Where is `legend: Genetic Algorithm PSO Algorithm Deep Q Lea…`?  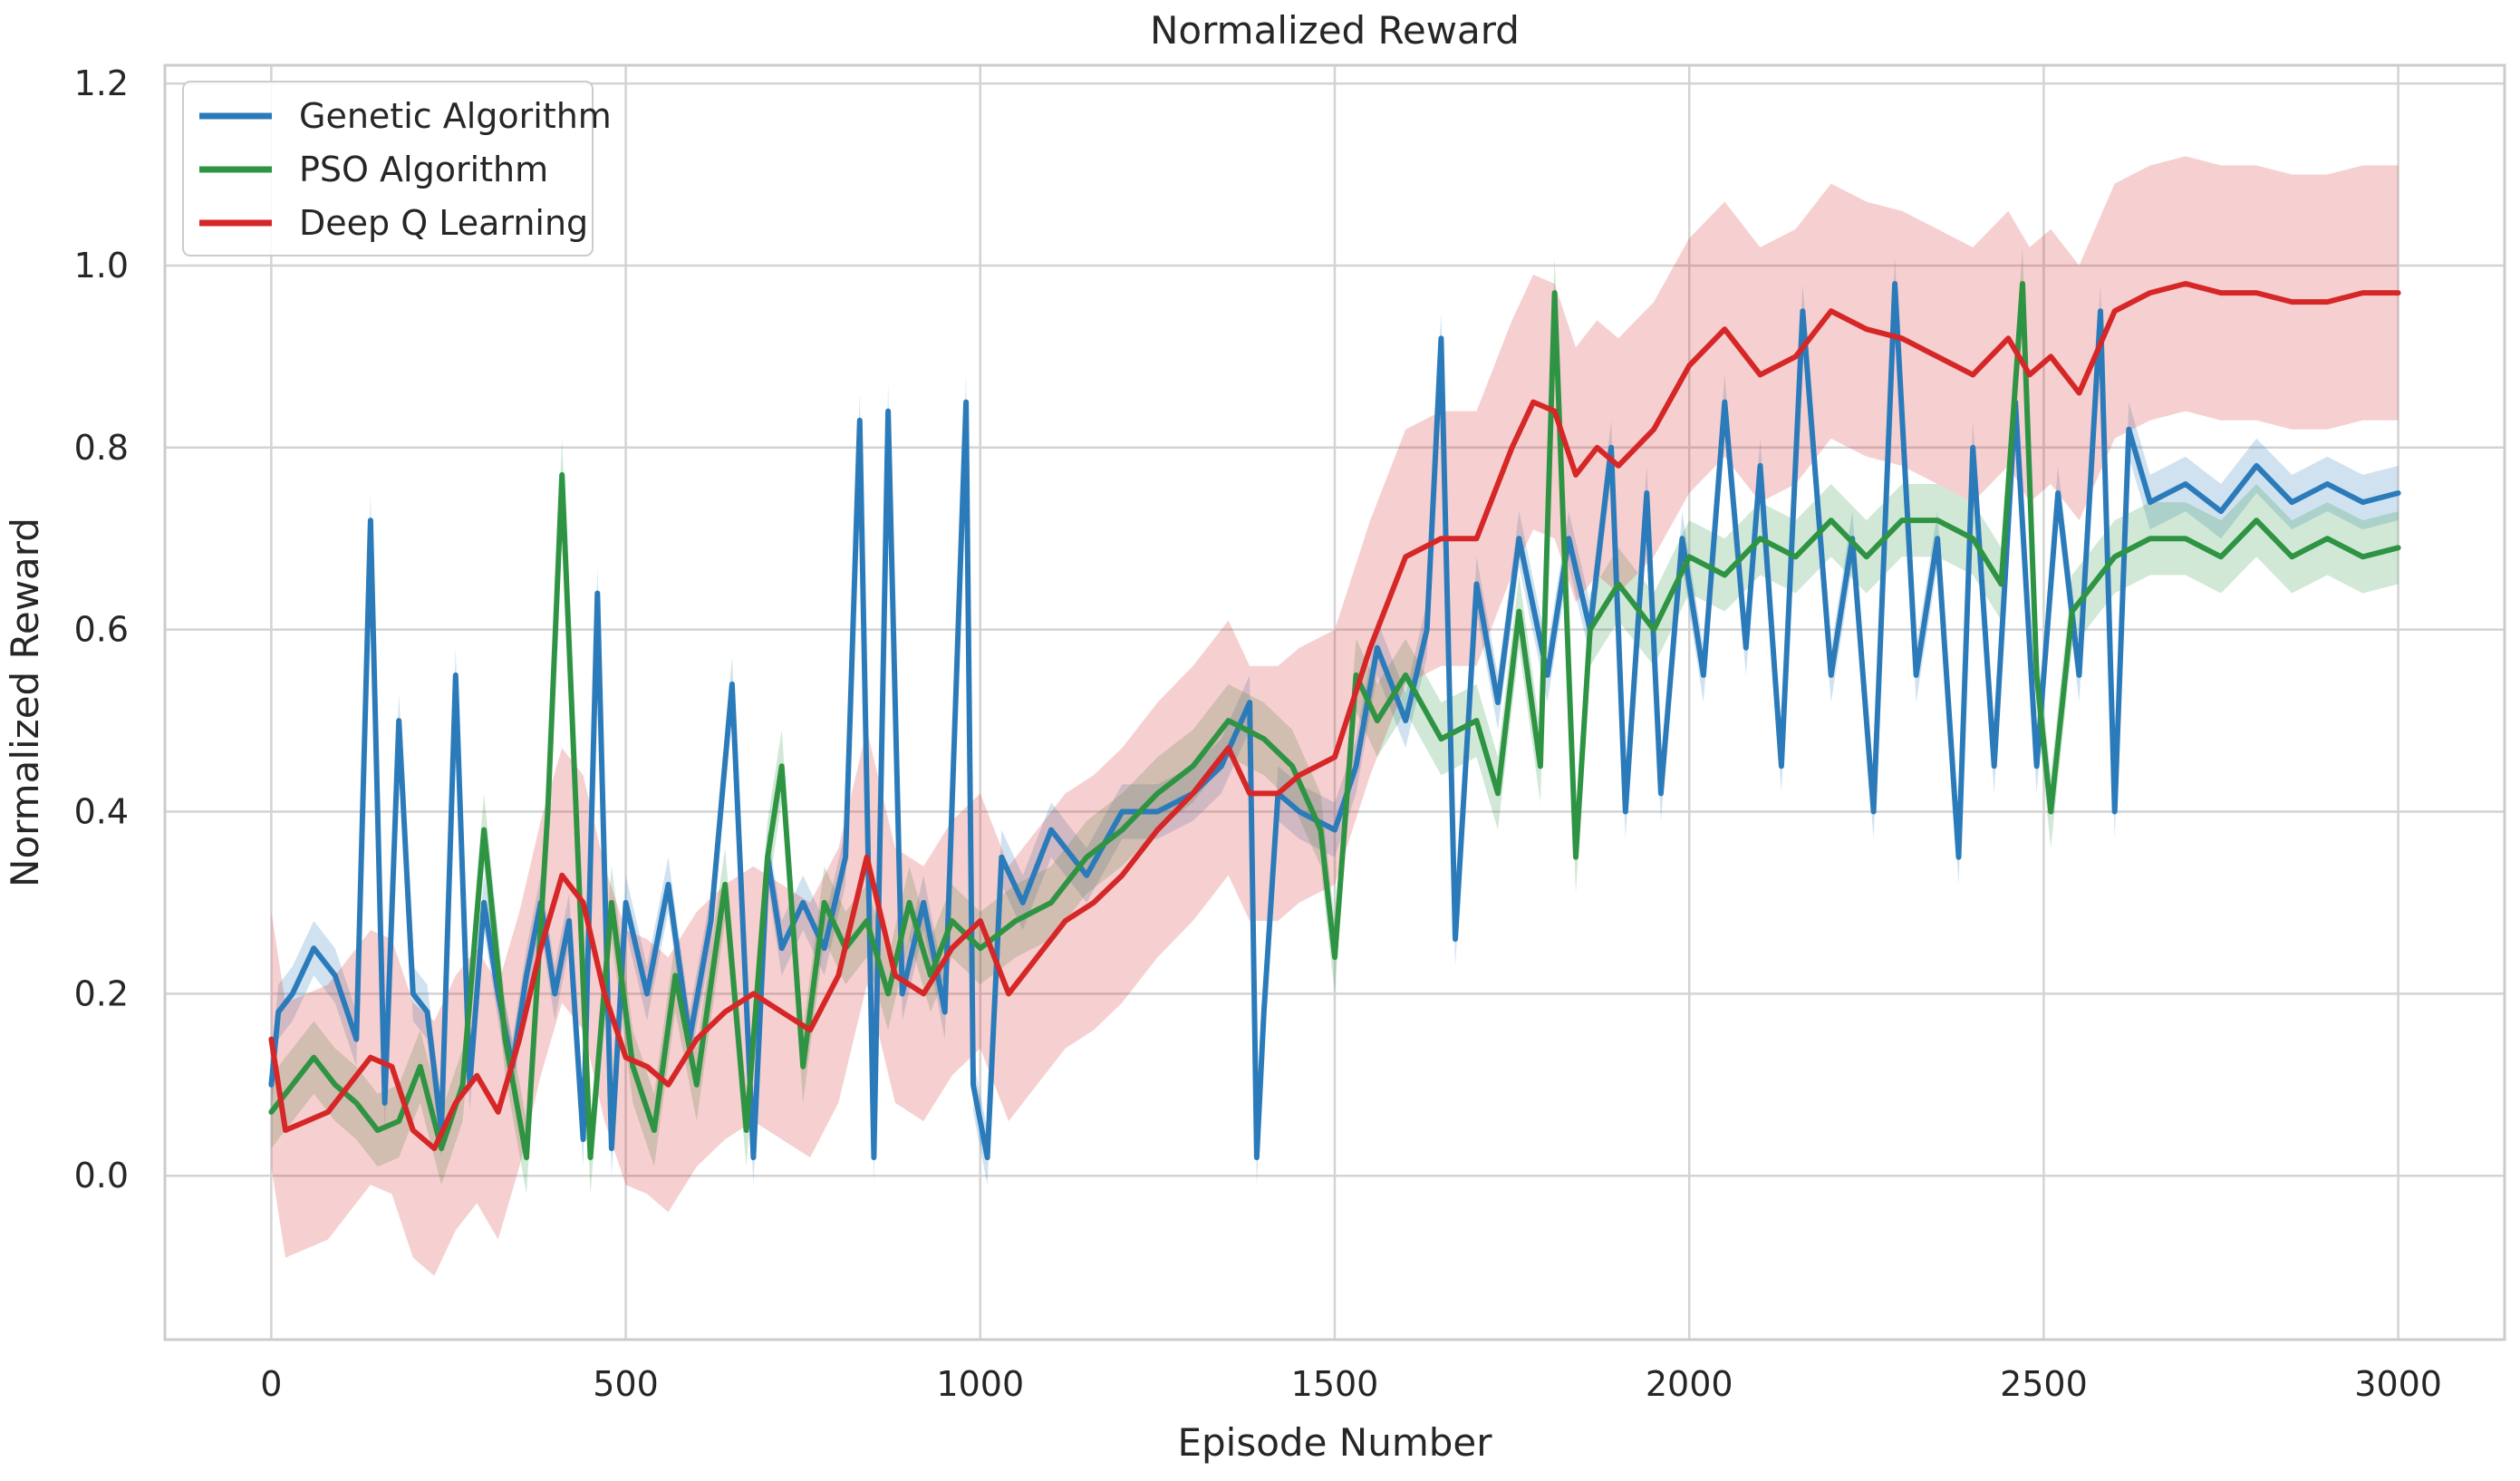 legend: Genetic Algorithm PSO Algorithm Deep Q Lea… is located at coordinates (397, 169).